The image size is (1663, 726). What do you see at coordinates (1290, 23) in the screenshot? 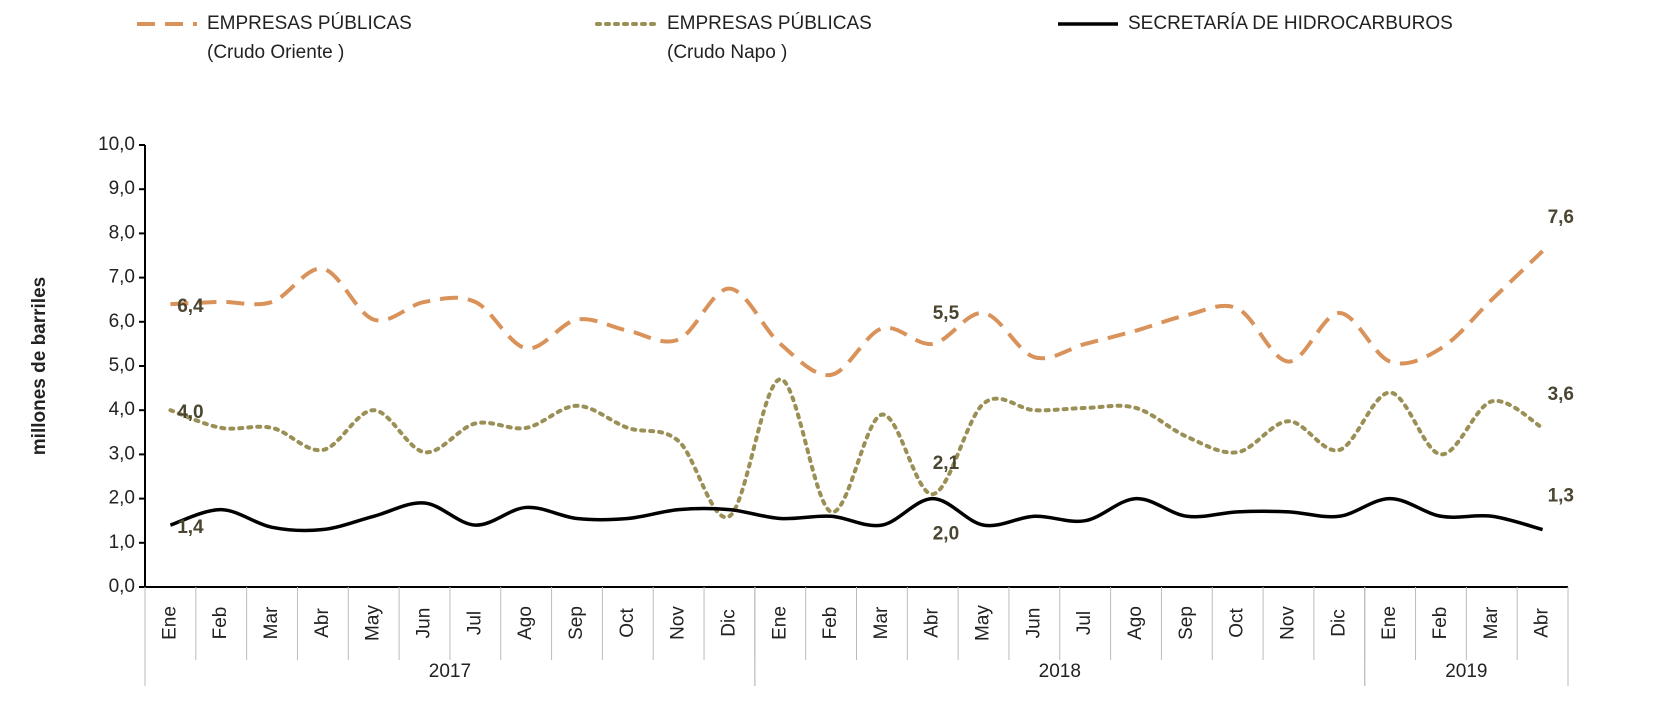
I see `legend-label: SECRETARÍA DE HIDROCARBUROS` at bounding box center [1290, 23].